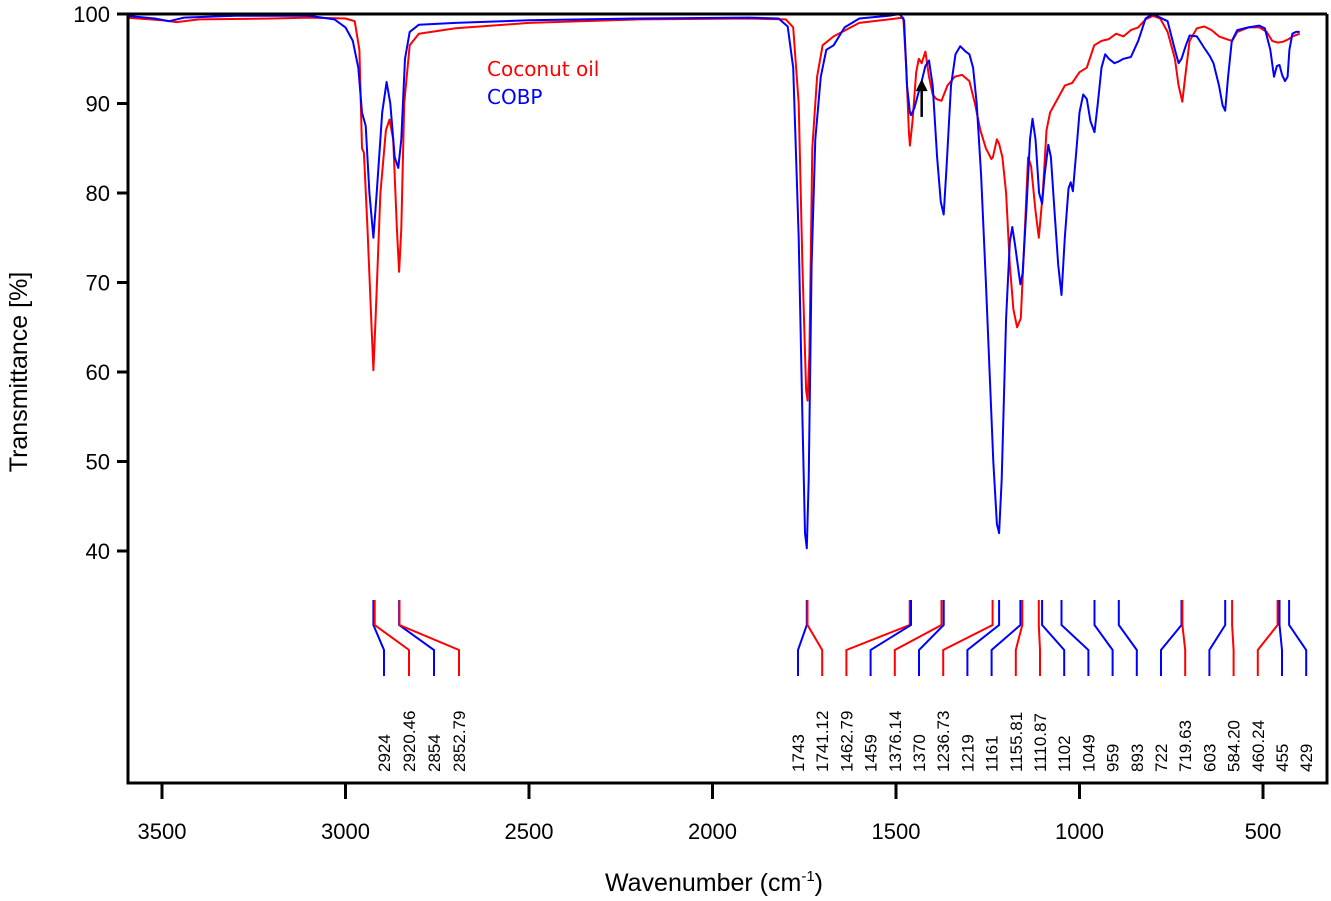  What do you see at coordinates (434, 753) in the screenshot?
I see `peak-label: 2854` at bounding box center [434, 753].